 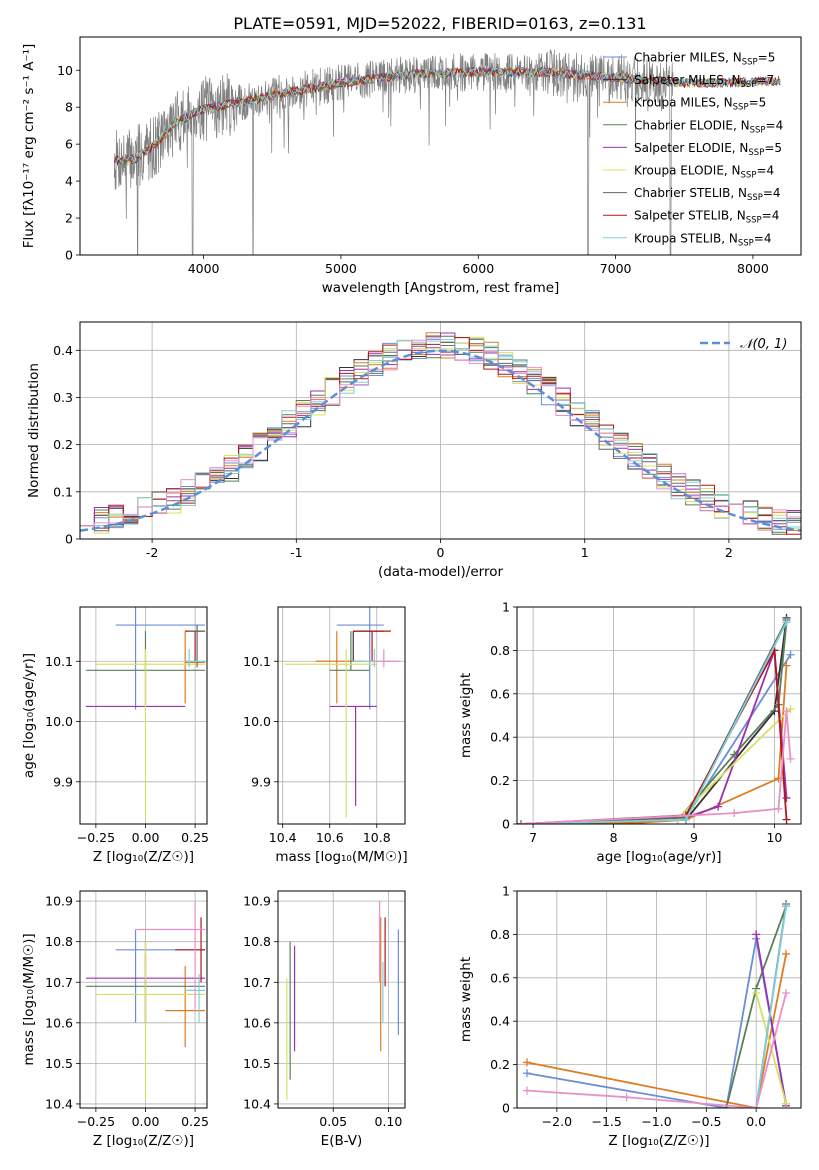 I want to click on residual-histogram-step, so click(x=440, y=434).